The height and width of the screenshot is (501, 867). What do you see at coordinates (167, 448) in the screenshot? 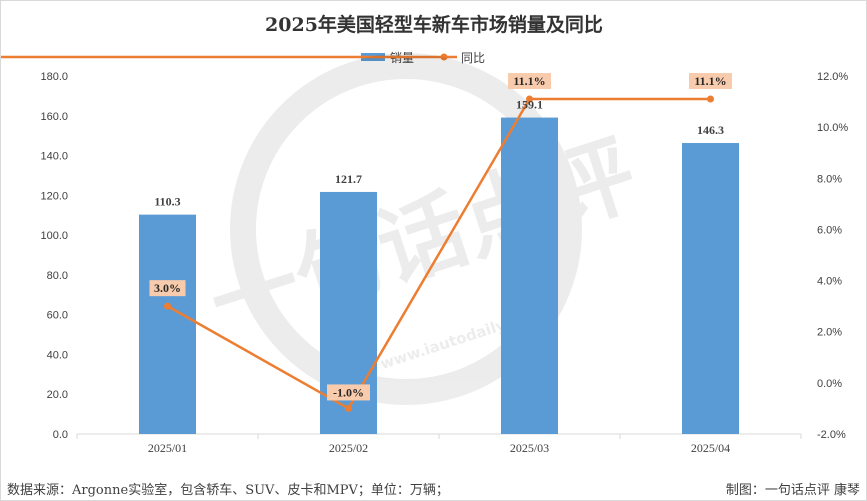
I see `x-tick-label: 2025/01` at bounding box center [167, 448].